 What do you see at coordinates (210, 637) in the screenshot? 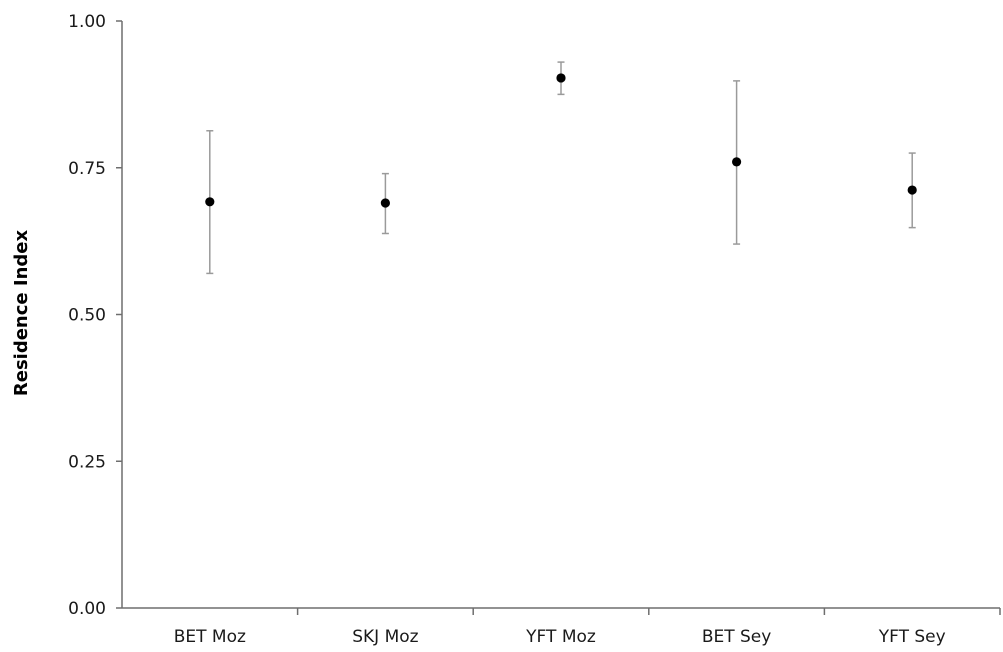
I see `x-tick-label: BET Moz` at bounding box center [210, 637].